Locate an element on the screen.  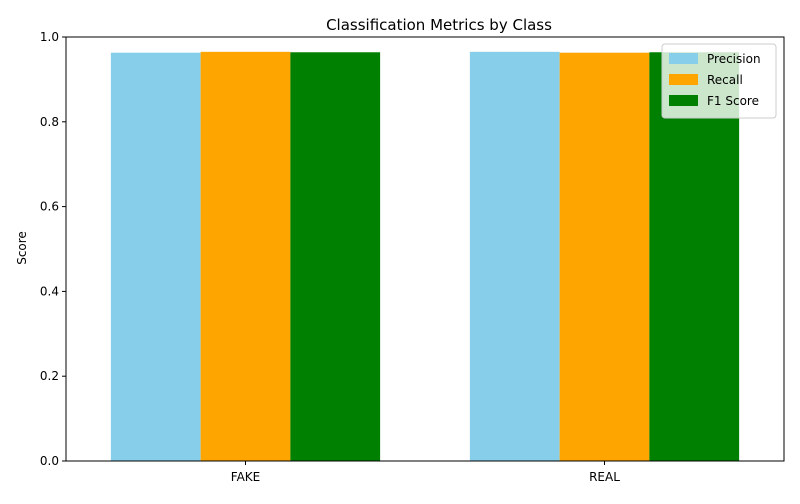
legend-label: Precision is located at coordinates (734, 59).